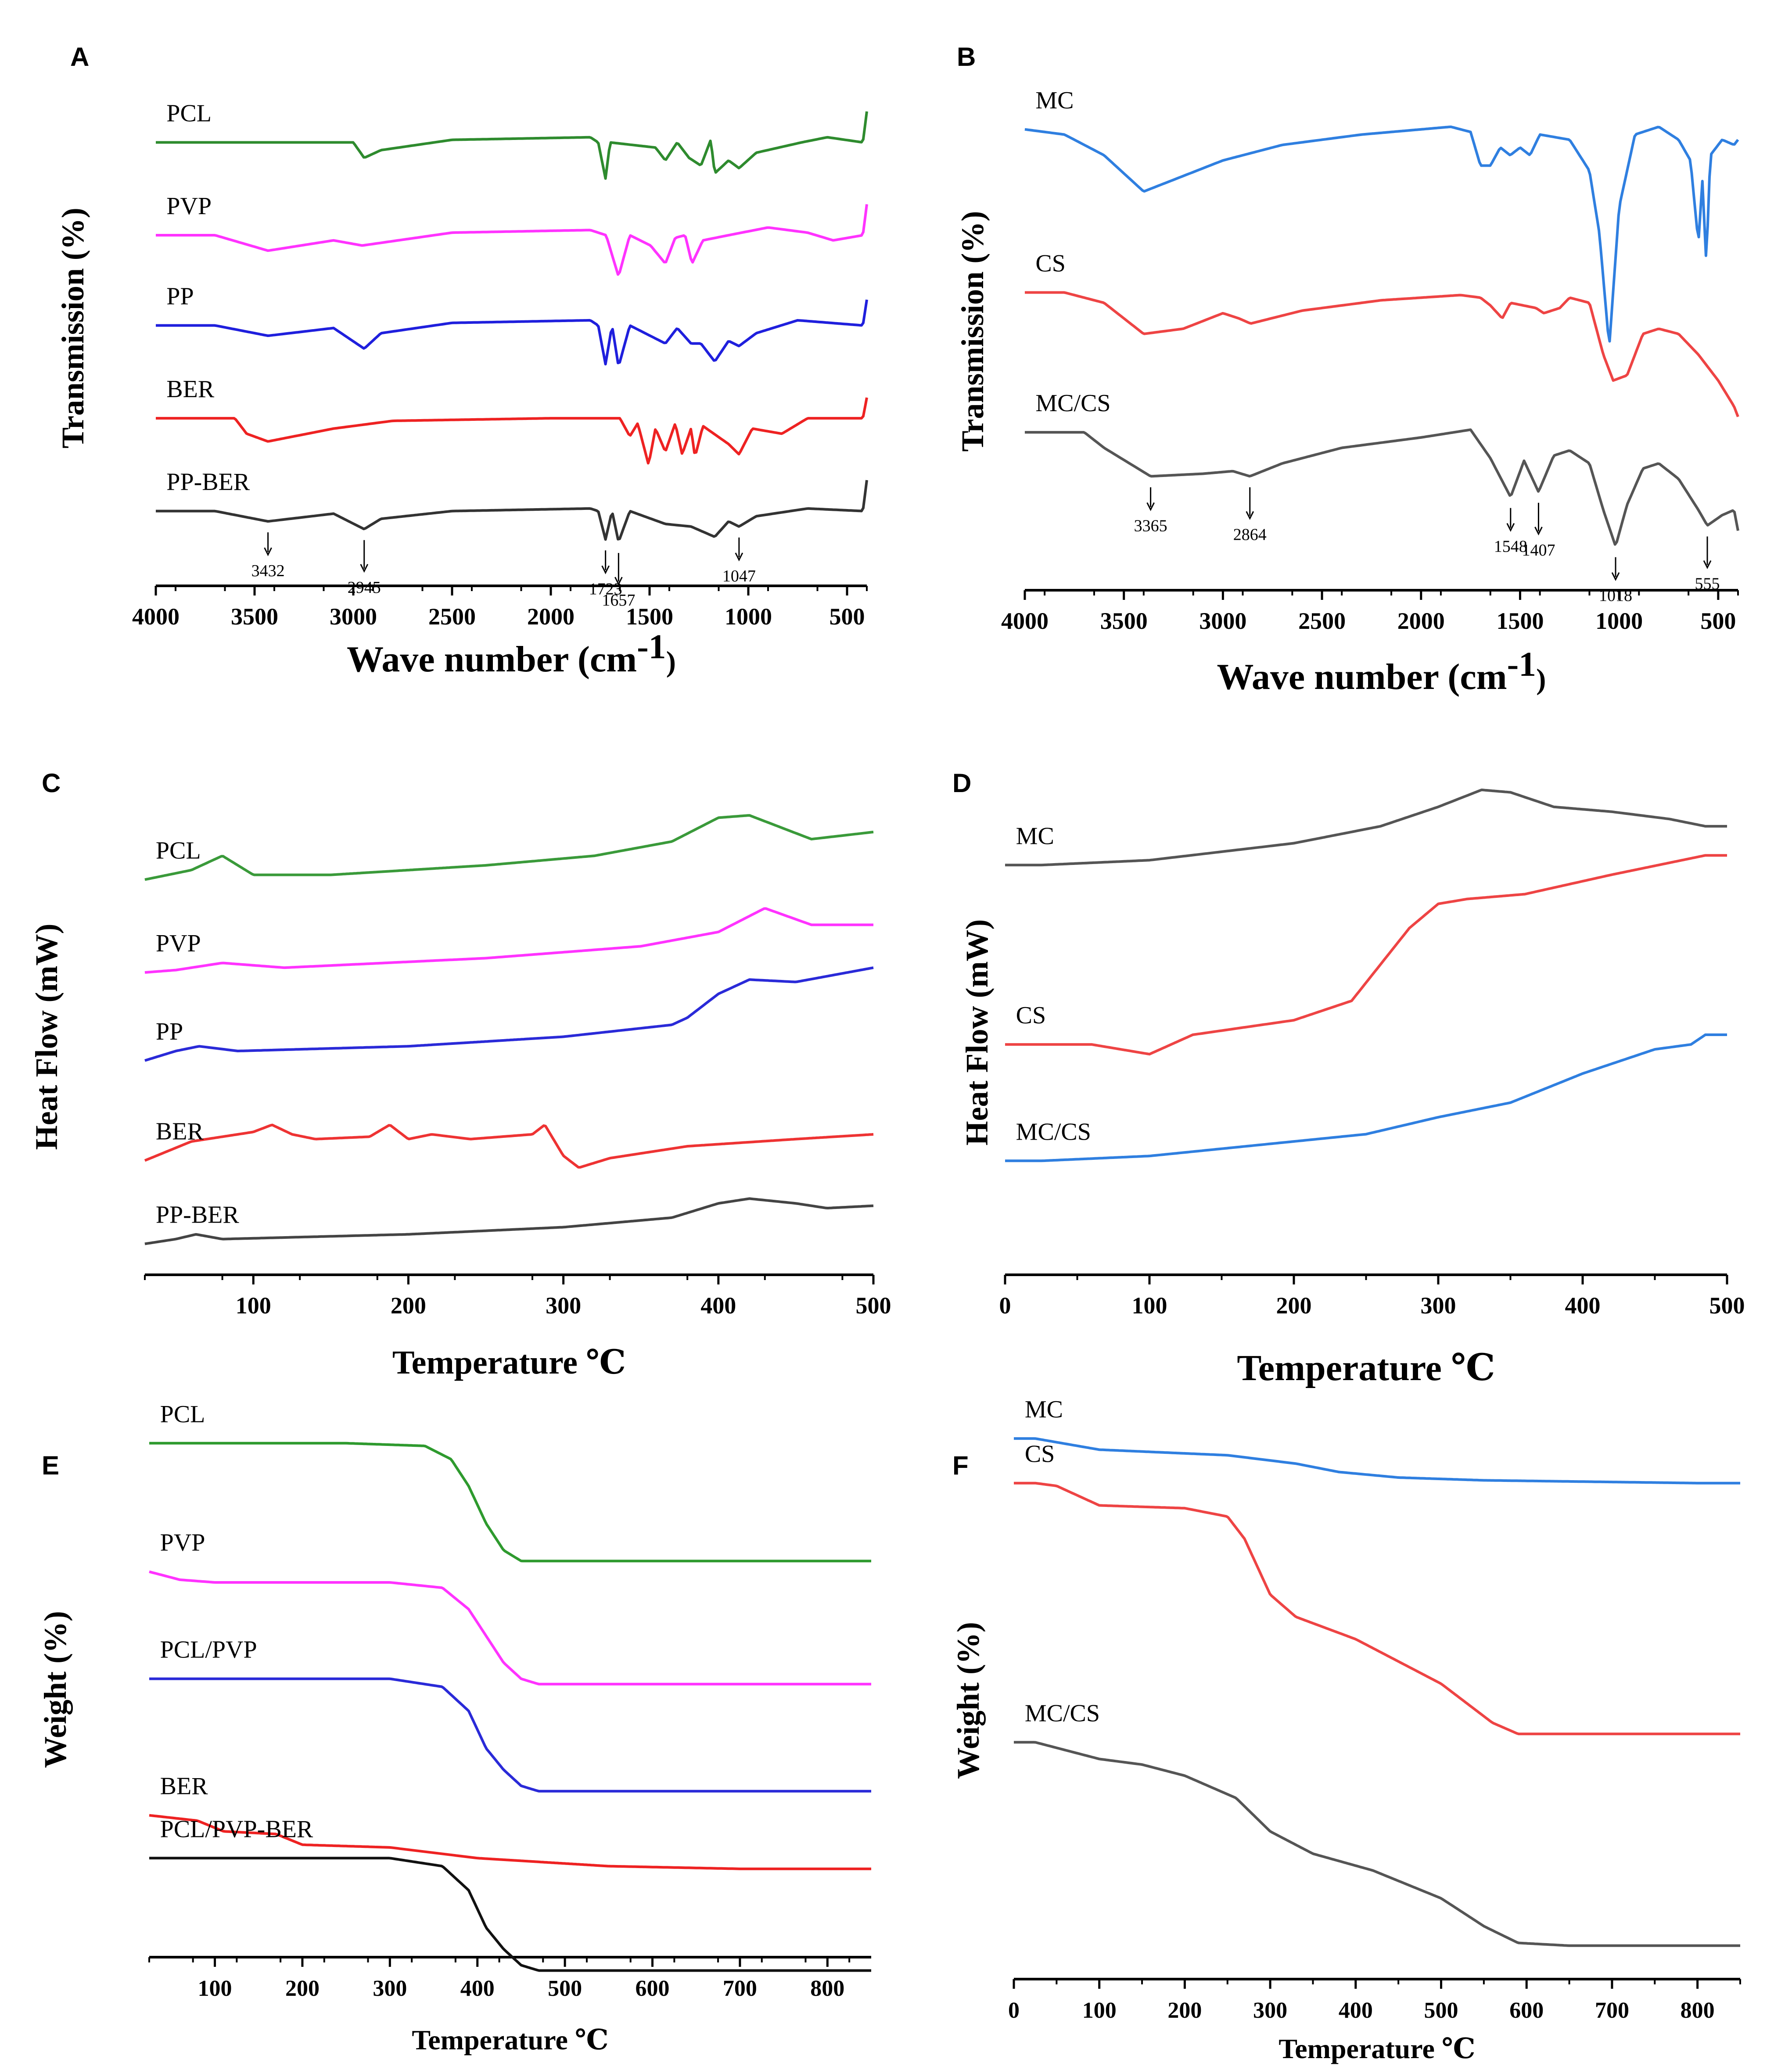 Image resolution: width=1792 pixels, height=2066 pixels. Describe the element at coordinates (509, 1362) in the screenshot. I see `panel-c-x-label: Temperature ℃` at that location.